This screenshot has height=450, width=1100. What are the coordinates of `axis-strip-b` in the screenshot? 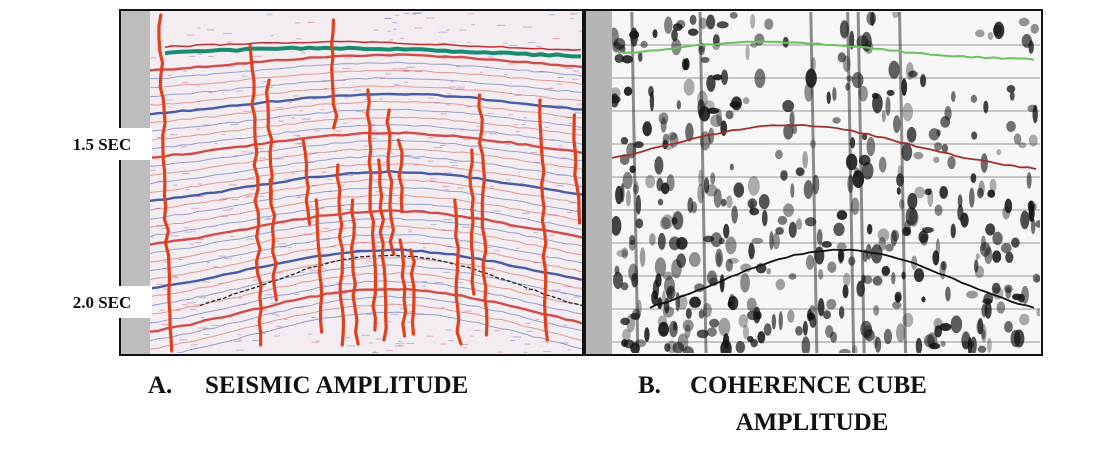 It's located at (599, 182).